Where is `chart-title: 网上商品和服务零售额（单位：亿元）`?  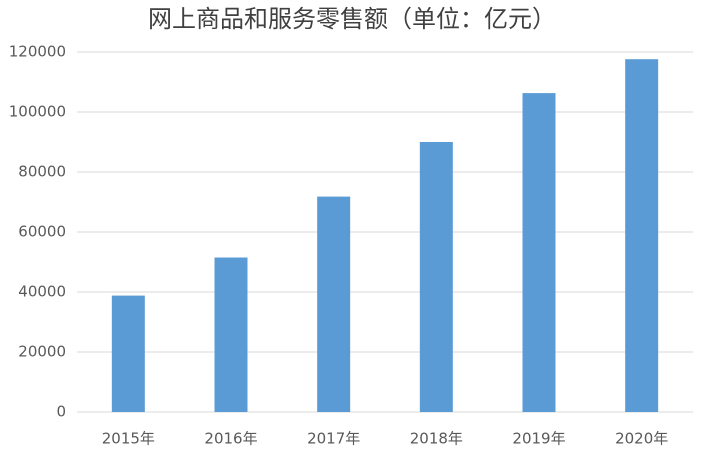
chart-title: 网上商品和服务零售额（单位：亿元） is located at coordinates (352, 19).